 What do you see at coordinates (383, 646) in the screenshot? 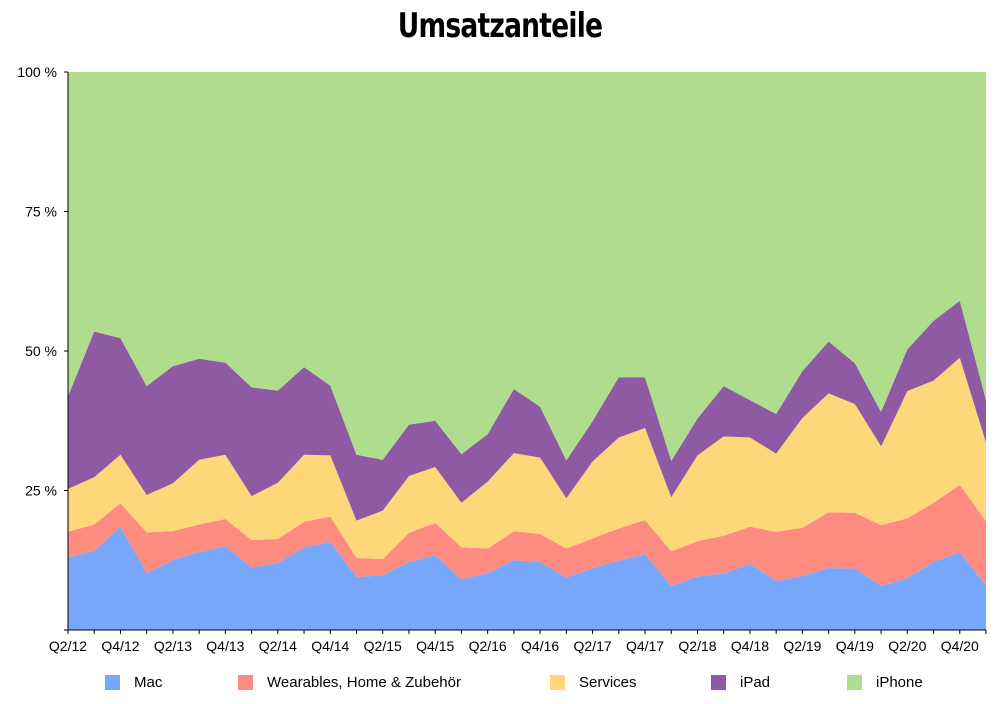
I see `x-tick-label: Q2/15` at bounding box center [383, 646].